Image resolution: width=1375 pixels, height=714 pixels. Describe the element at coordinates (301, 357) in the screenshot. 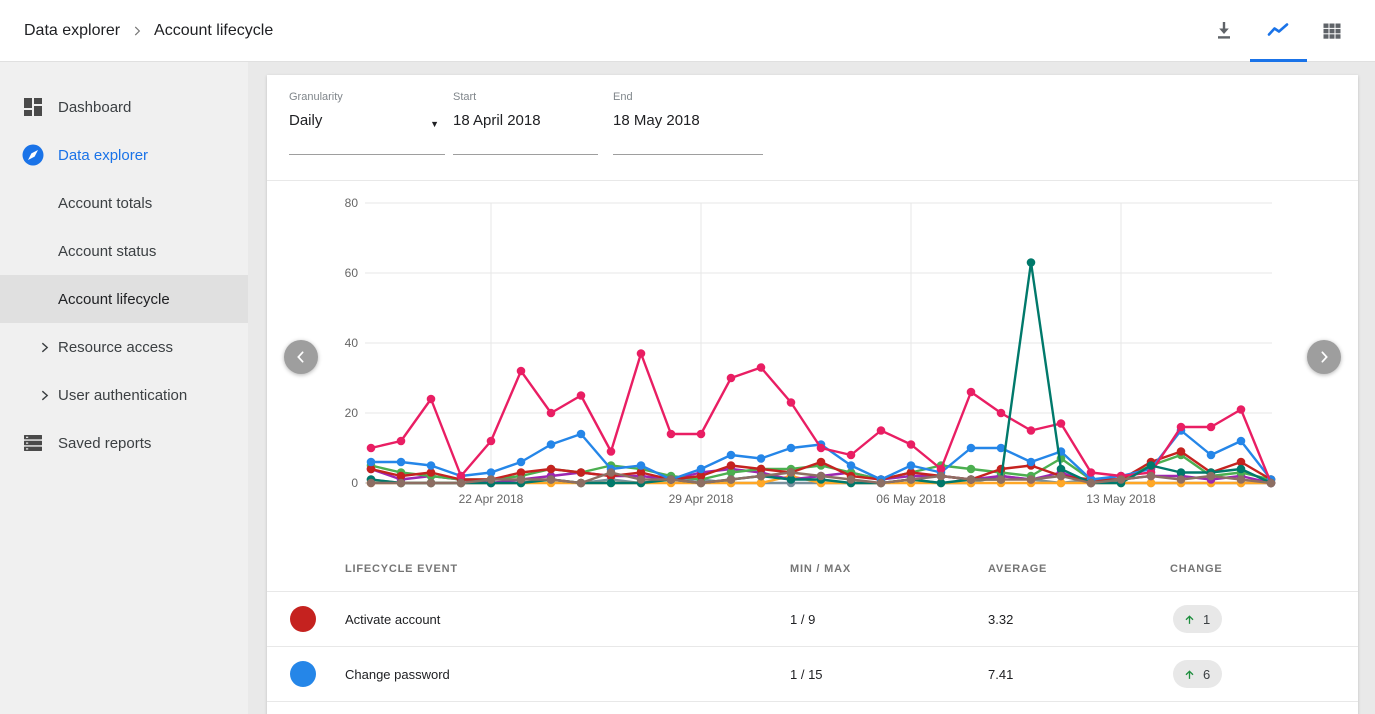

I see `scroll-left-button` at that location.